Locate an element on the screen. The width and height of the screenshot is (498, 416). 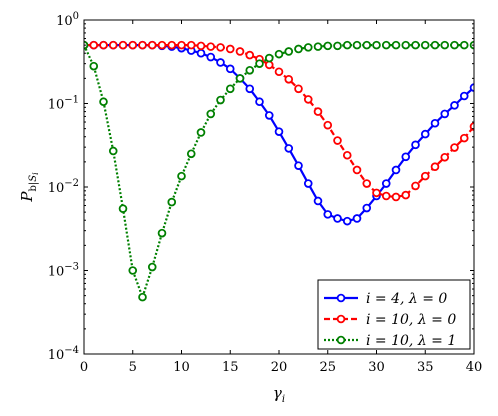
y-tick-label: 10⁻³ is located at coordinates (63, 271).